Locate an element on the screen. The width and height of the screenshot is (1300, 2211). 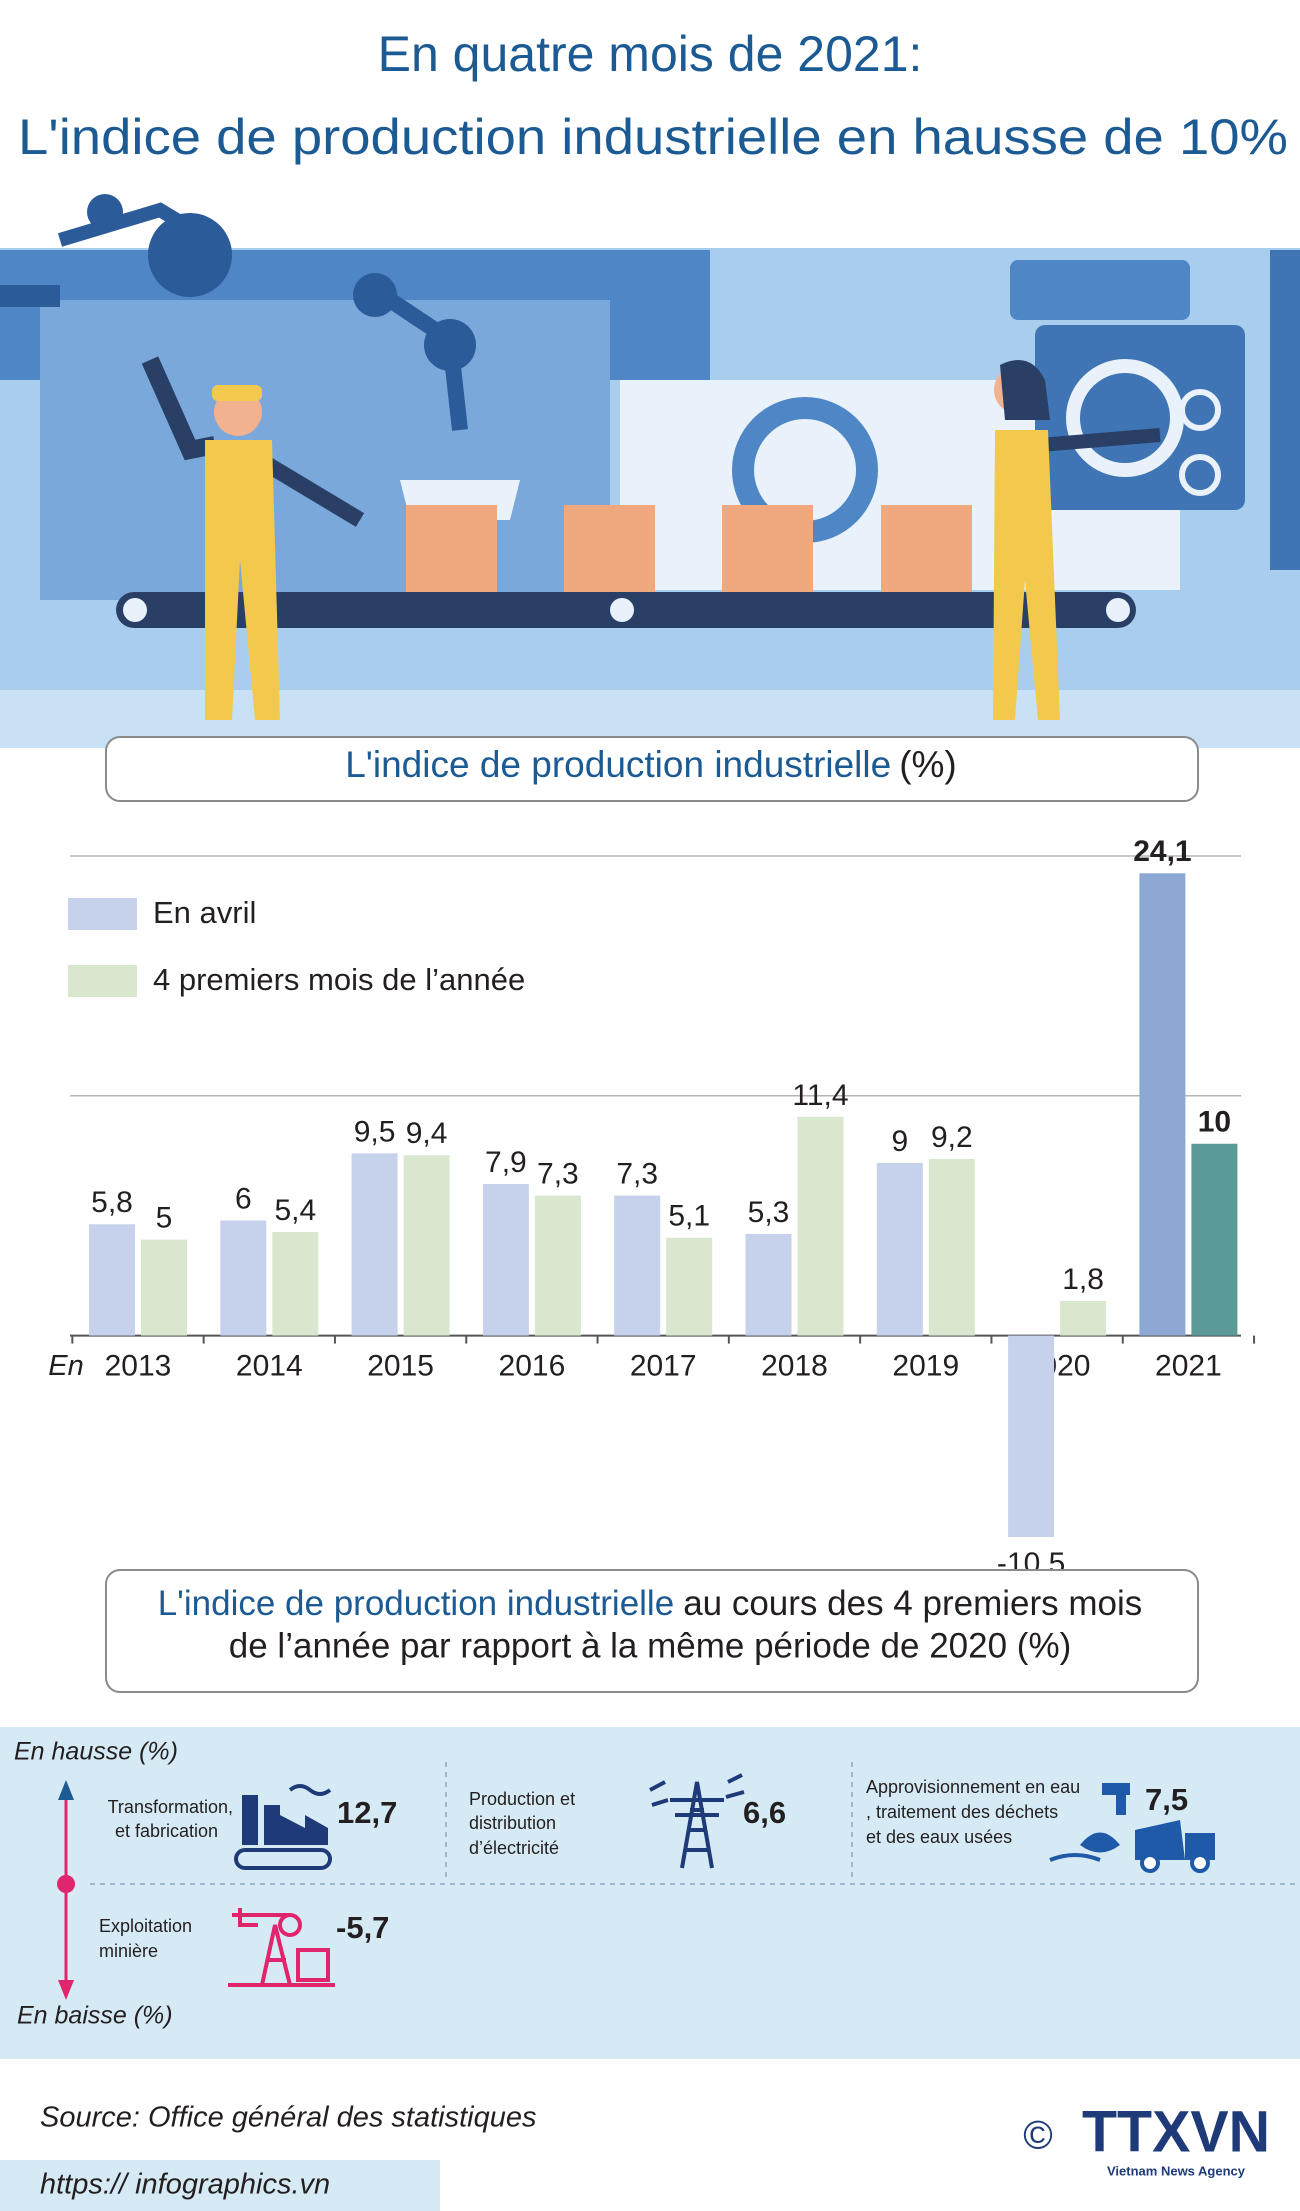
value-label: 7,3 is located at coordinates (558, 1173).